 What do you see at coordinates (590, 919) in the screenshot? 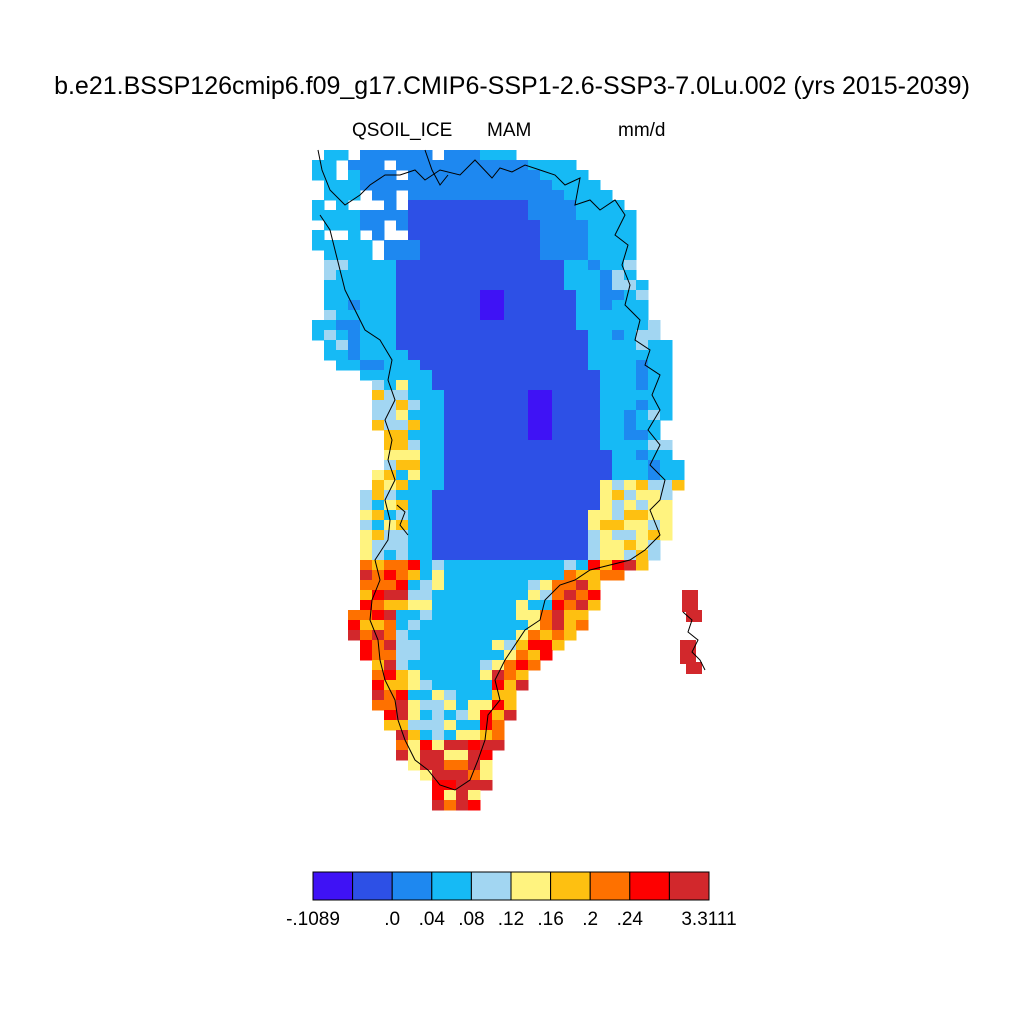
I see `colorbar-tick-label: .2` at bounding box center [590, 919].